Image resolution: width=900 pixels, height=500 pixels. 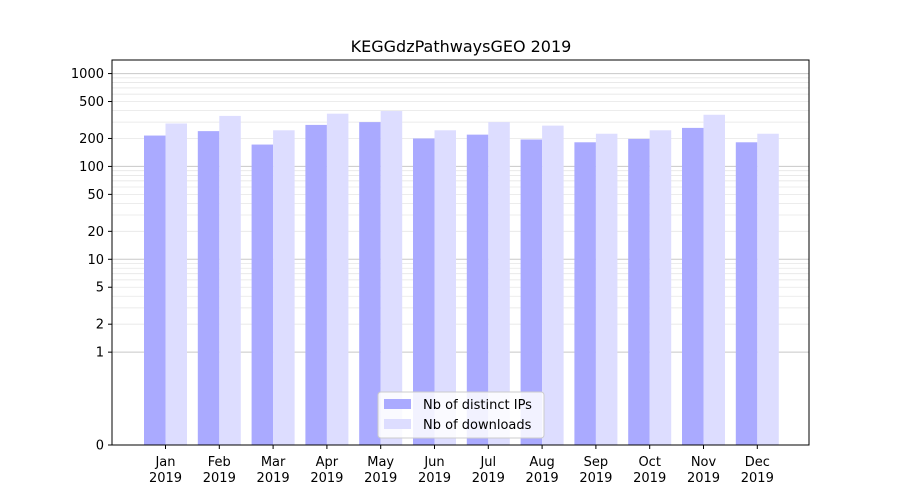 I want to click on chart-title: KEGGdzPathwaysGEO 2019, so click(x=461, y=46).